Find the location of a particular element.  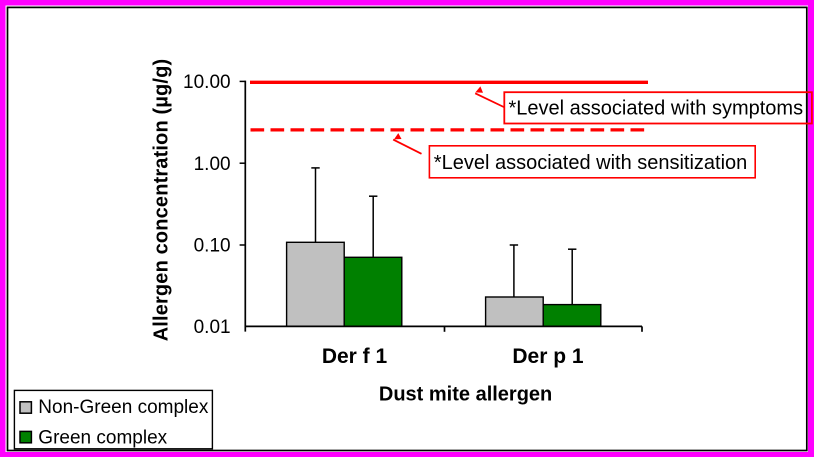

svg-text: Dust mite allergen is located at coordinates (465, 395).